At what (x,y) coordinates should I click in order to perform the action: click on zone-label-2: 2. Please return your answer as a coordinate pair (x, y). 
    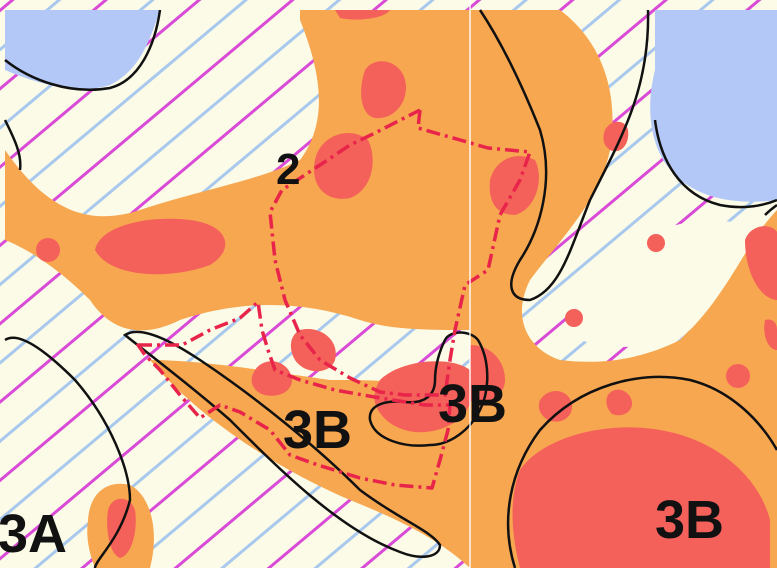
    Looking at the image, I should click on (288, 169).